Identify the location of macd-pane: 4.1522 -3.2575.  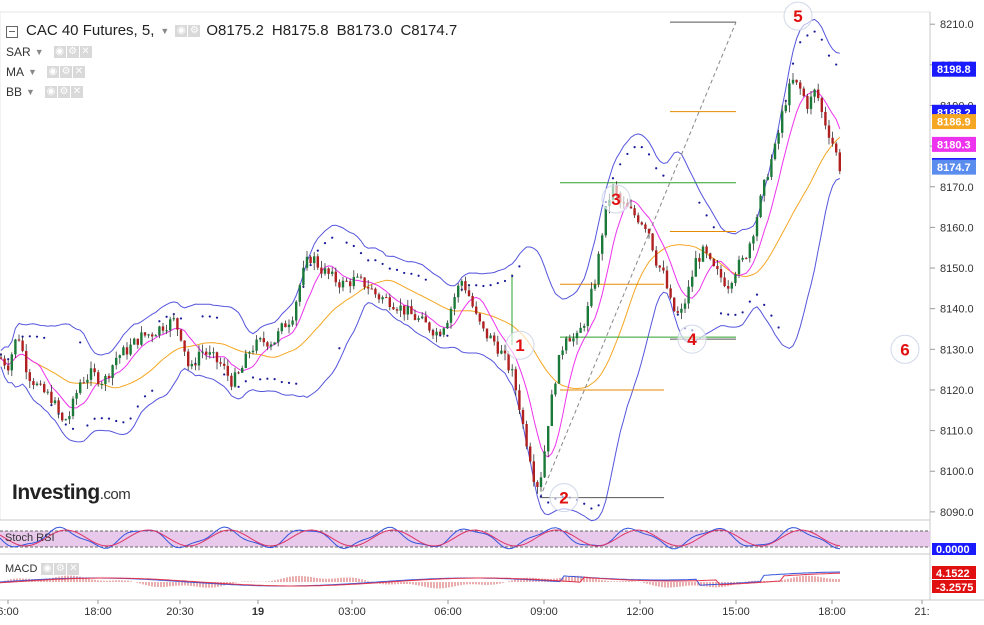
(488, 580).